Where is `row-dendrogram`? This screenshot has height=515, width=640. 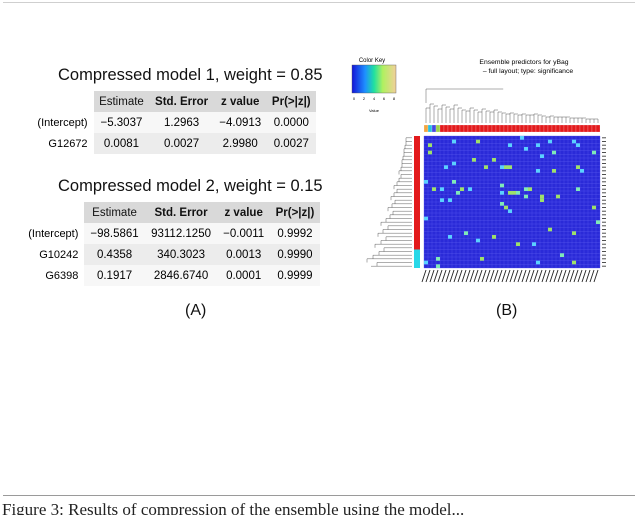
row-dendrogram is located at coordinates (389, 202).